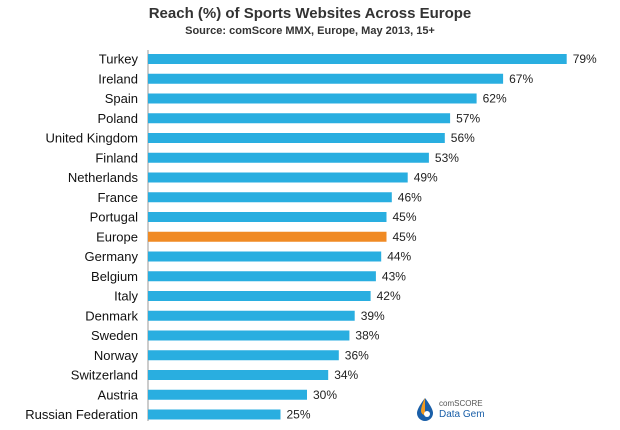 The height and width of the screenshot is (430, 620). What do you see at coordinates (214, 414) in the screenshot?
I see `bar-russian-federation` at bounding box center [214, 414].